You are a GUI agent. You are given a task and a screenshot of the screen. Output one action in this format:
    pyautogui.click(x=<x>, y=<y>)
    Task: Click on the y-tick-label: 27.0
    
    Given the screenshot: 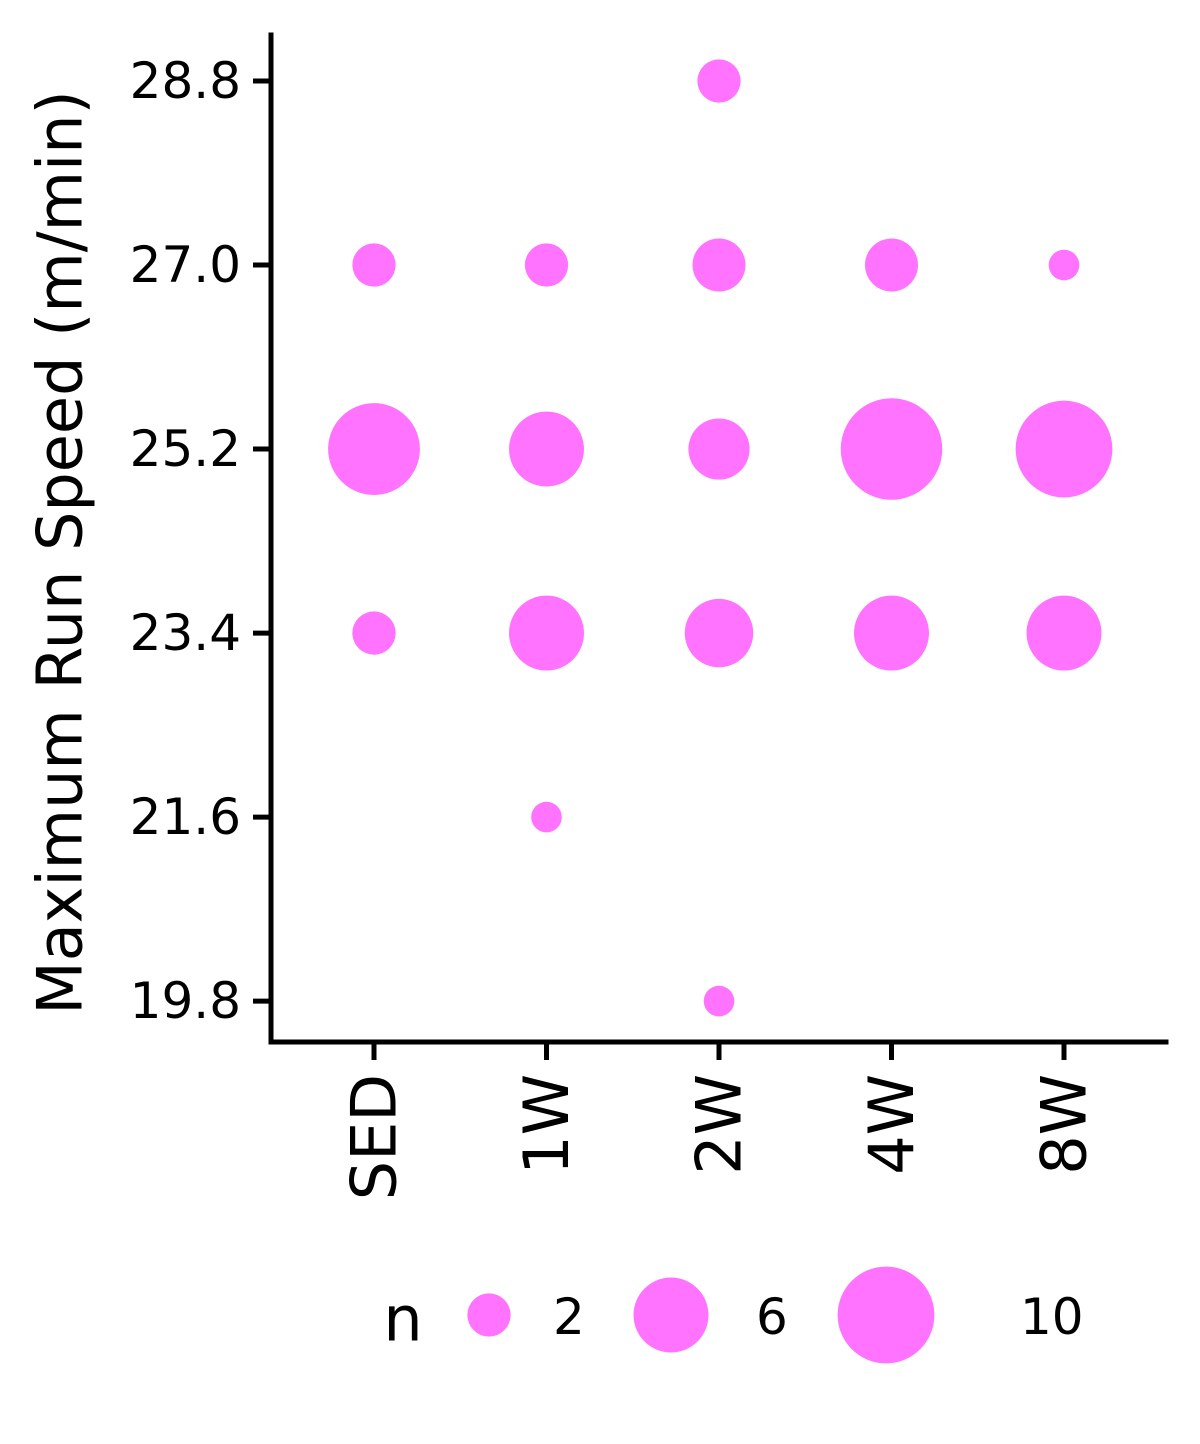 What is the action you would take?
    pyautogui.click(x=185, y=265)
    